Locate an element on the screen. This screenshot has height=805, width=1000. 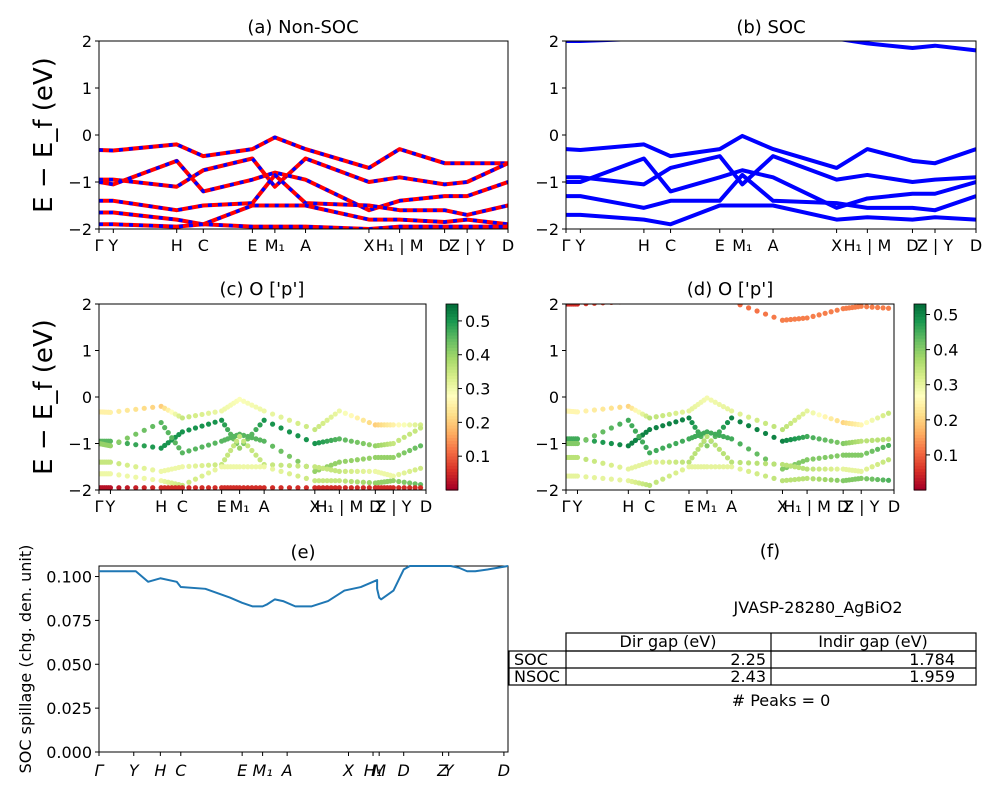
x-tick-label: Y is located at coordinates (134, 770).